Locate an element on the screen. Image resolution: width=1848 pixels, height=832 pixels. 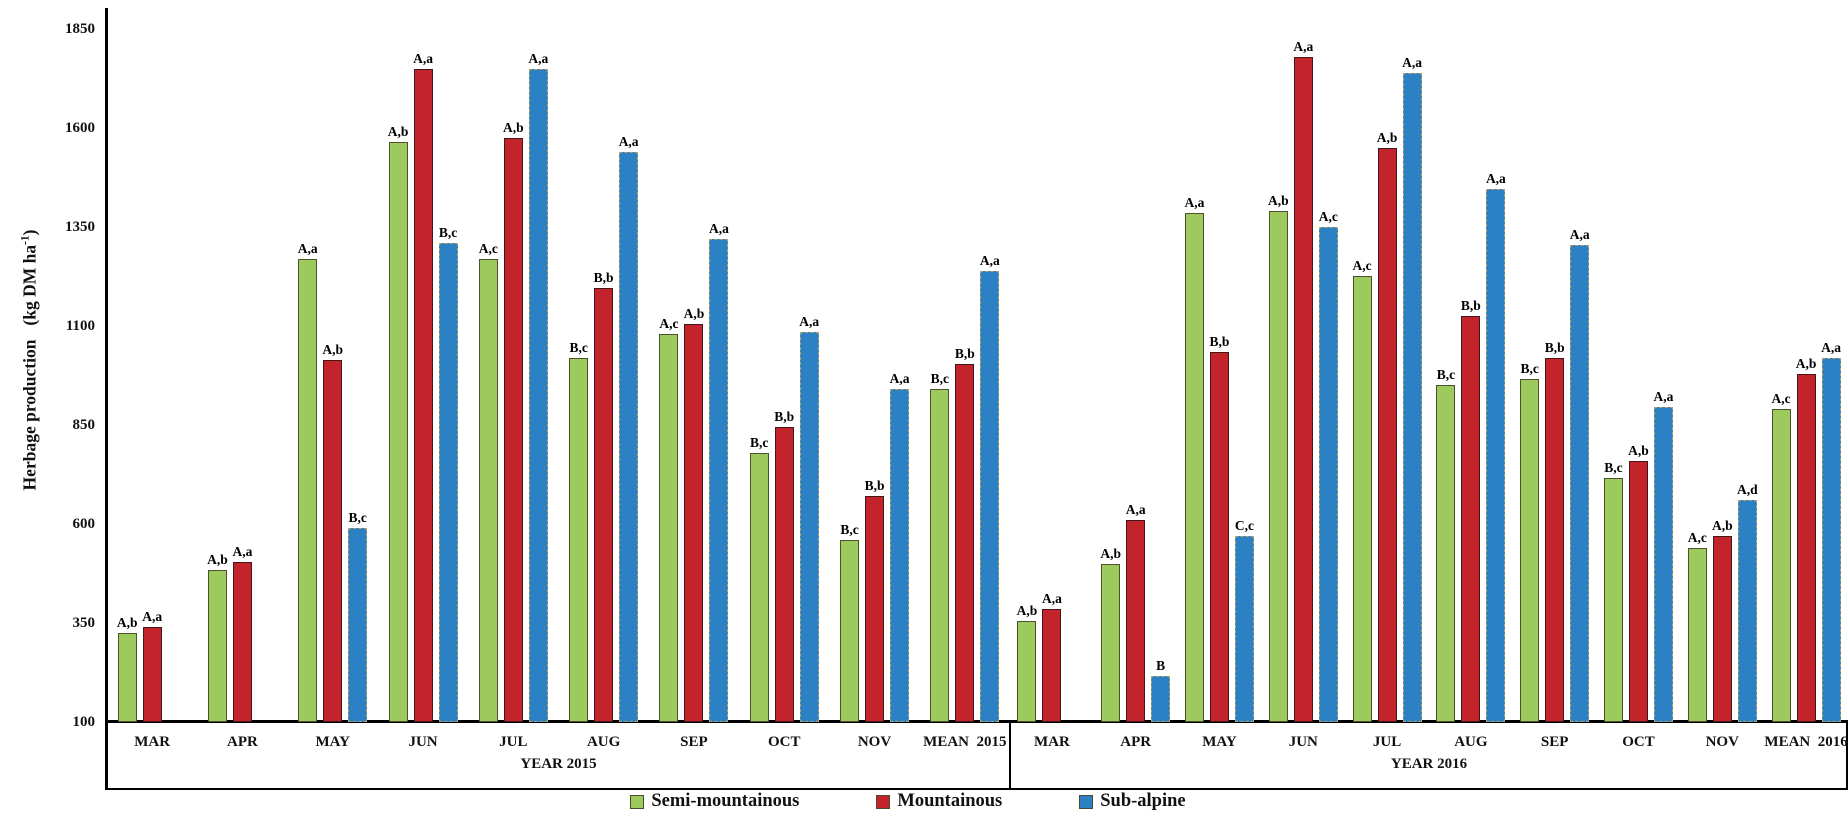
bar-sub-alpine: B,c is located at coordinates (358, 616).